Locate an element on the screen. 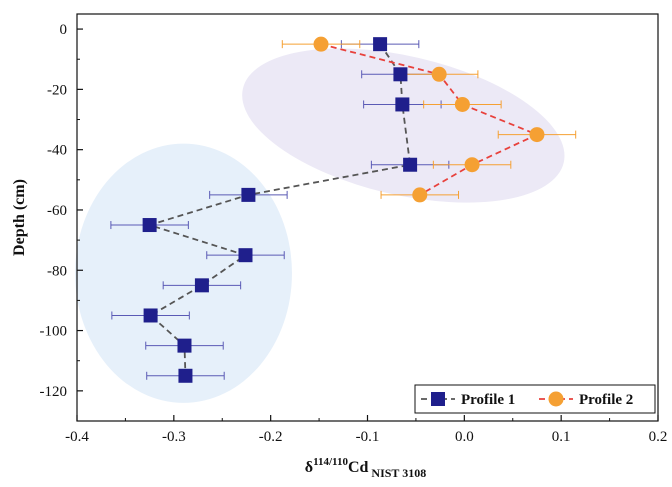 Image resolution: width=672 pixels, height=487 pixels. x-axis-title-subscript: NIST 3108 is located at coordinates (397, 473).